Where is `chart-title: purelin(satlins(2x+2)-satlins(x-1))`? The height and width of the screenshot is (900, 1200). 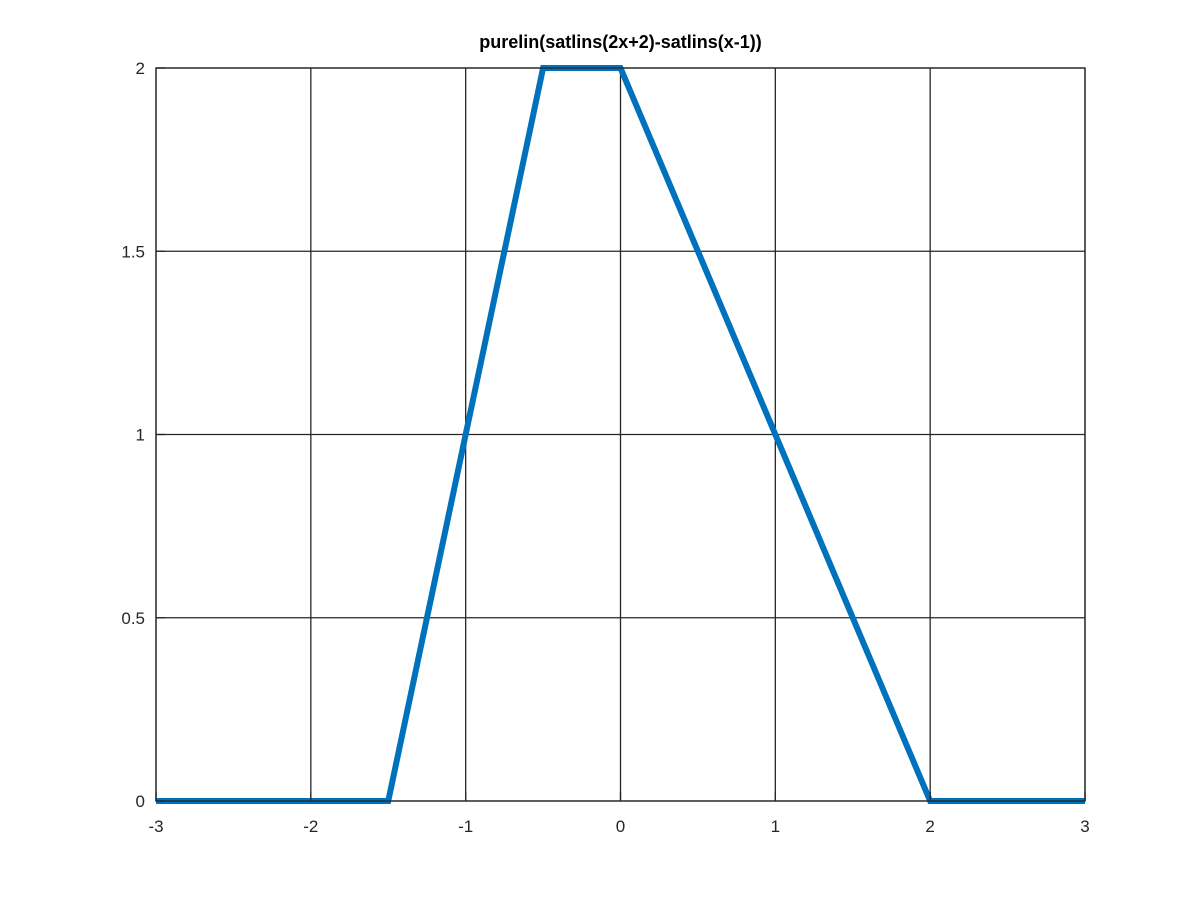 chart-title: purelin(satlins(2x+2)-satlins(x-1)) is located at coordinates (620, 42).